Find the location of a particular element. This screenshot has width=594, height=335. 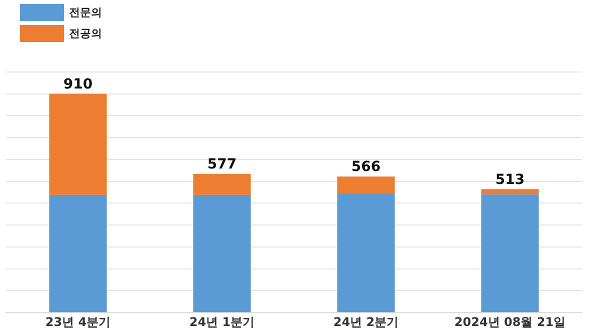

x-tick-label: 23년 4분기 is located at coordinates (78, 321).